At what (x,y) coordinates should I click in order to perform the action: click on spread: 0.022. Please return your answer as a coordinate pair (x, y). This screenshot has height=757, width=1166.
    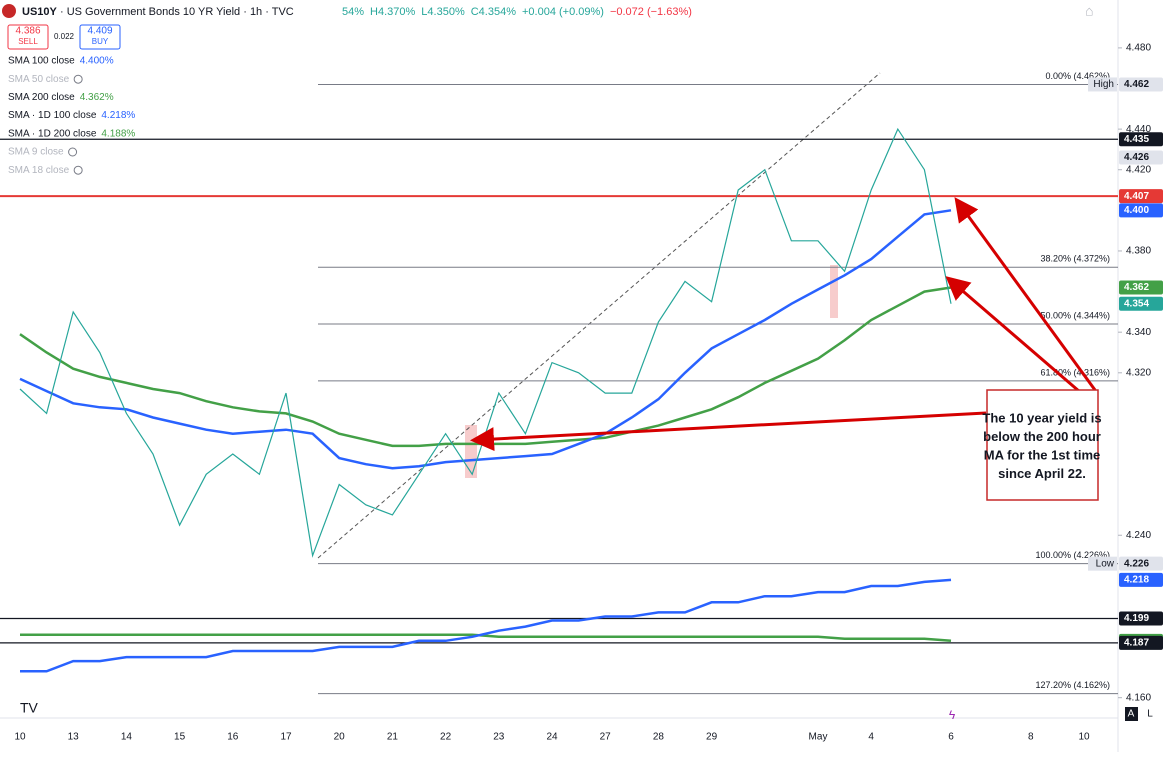
    Looking at the image, I should click on (64, 36).